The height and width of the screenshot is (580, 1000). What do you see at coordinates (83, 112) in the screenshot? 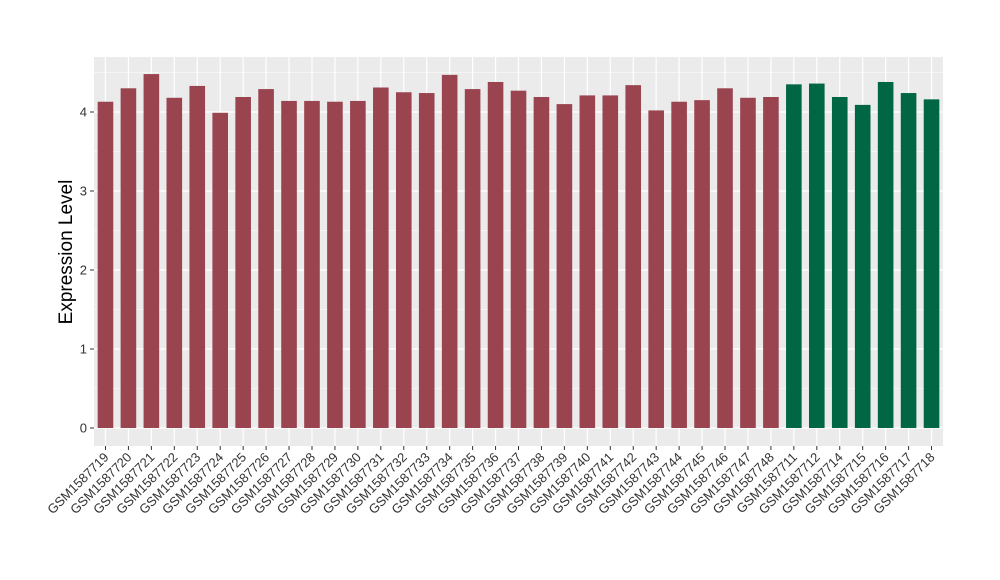
I see `y-tick-label: 4` at bounding box center [83, 112].